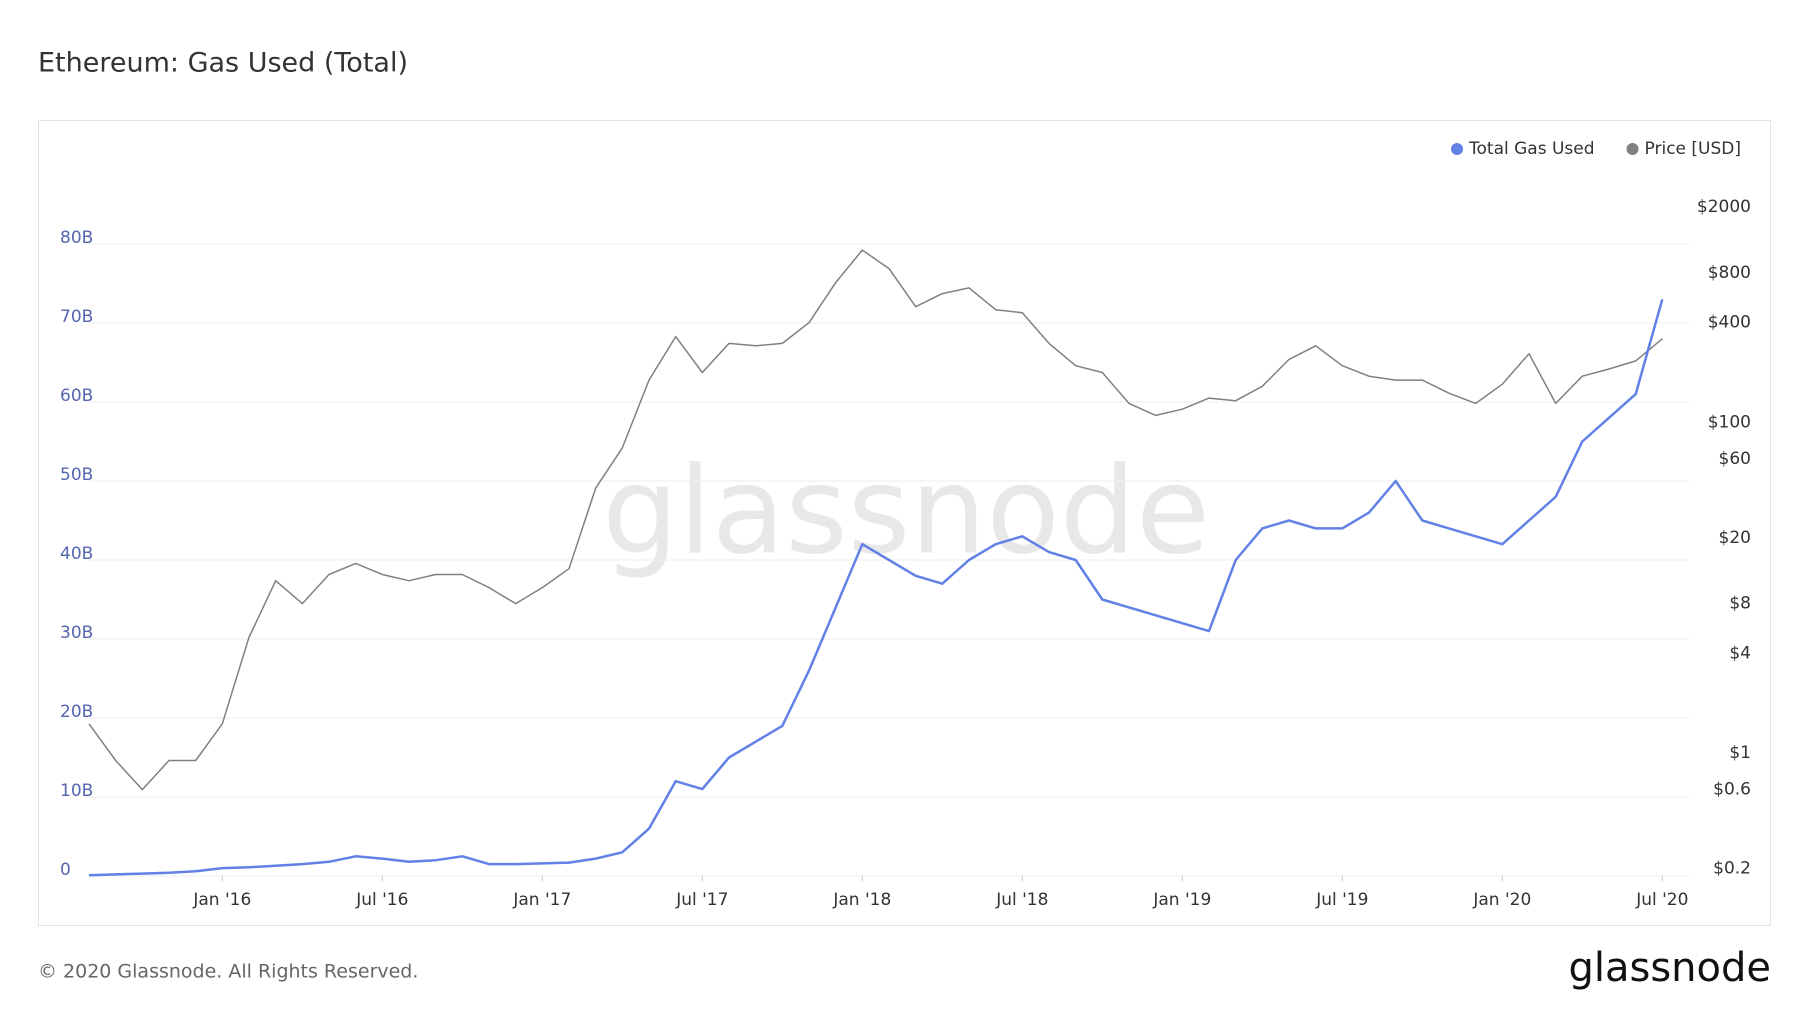  Describe the element at coordinates (1729, 273) in the screenshot. I see `y2-tick-label: $800` at that location.